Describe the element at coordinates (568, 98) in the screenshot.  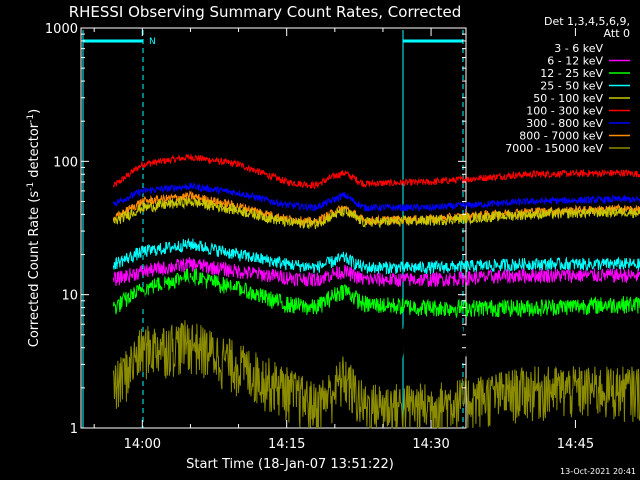
I see `legend-entry-label: 50 - 100 keV` at that location.